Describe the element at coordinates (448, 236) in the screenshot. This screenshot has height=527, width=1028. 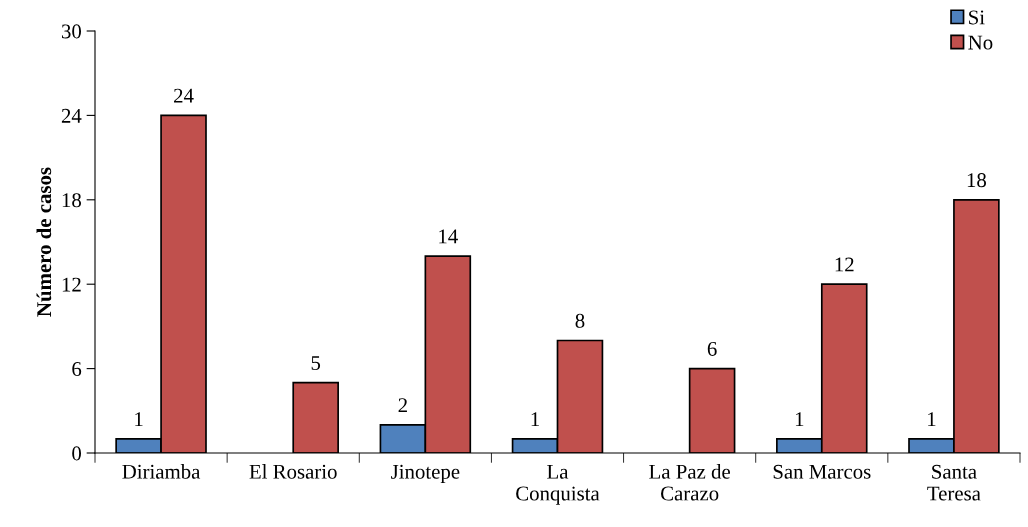
I see `data-label: 14` at that location.